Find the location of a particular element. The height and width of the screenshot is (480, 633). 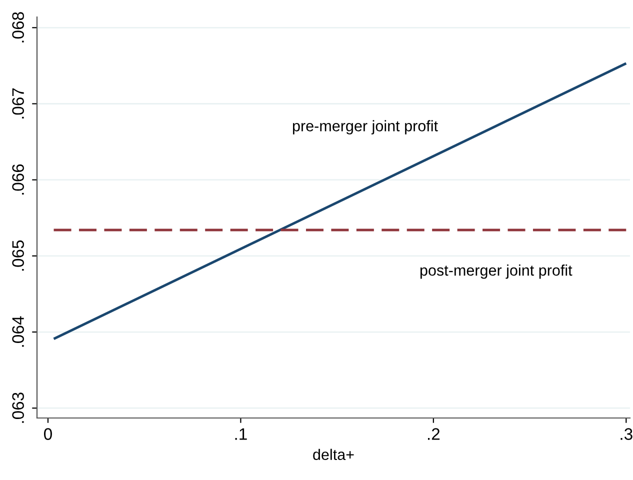

x-axis-title: delta+ is located at coordinates (333, 454).